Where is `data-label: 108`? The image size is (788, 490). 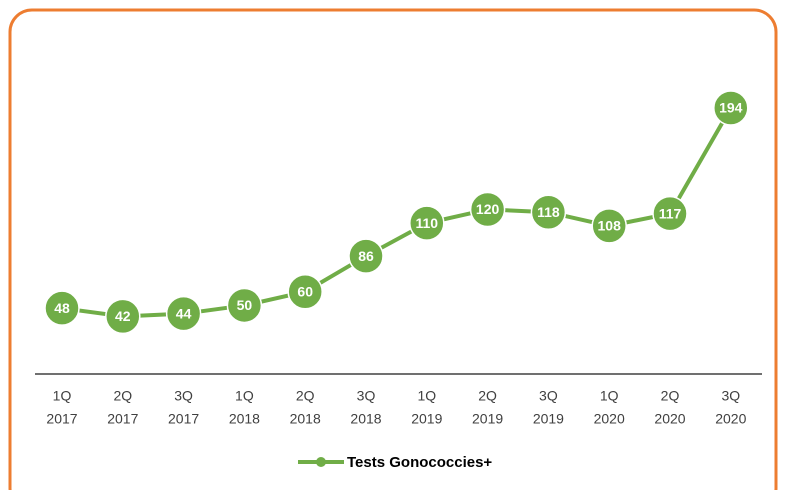 data-label: 108 is located at coordinates (610, 226).